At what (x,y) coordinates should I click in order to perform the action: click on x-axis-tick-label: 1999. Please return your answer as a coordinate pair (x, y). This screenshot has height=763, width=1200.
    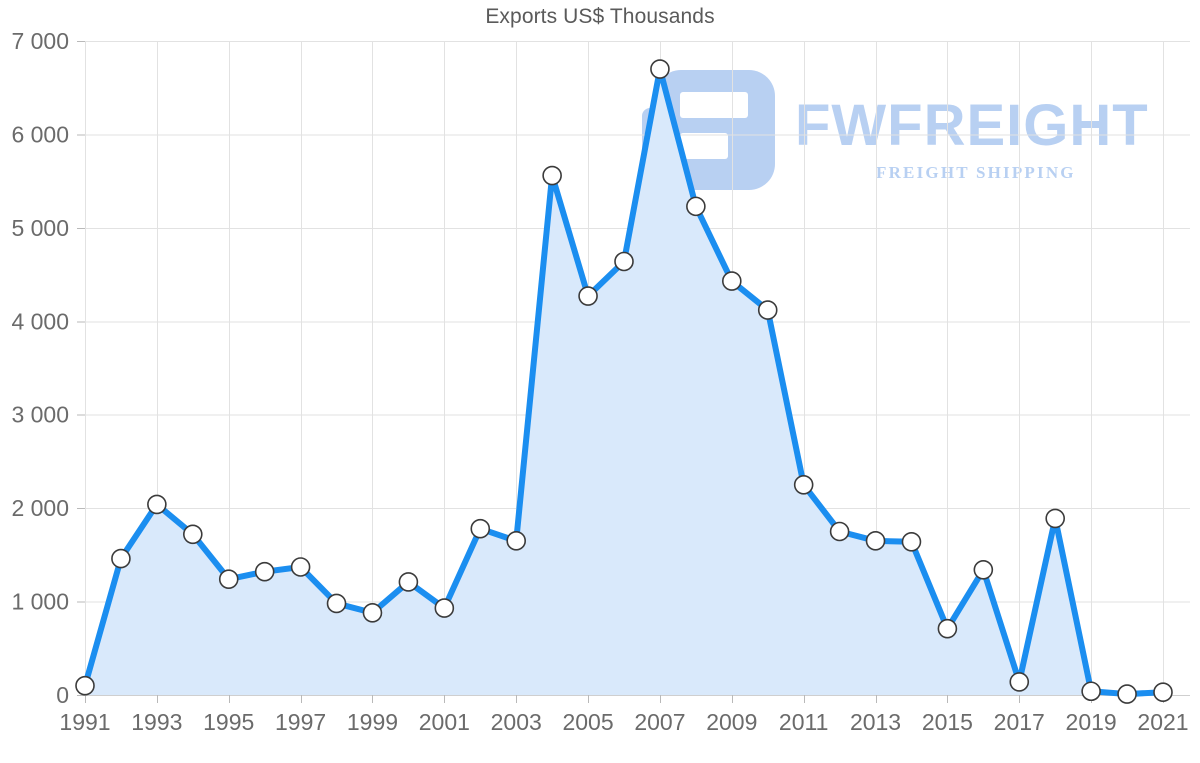
    Looking at the image, I should click on (372, 722).